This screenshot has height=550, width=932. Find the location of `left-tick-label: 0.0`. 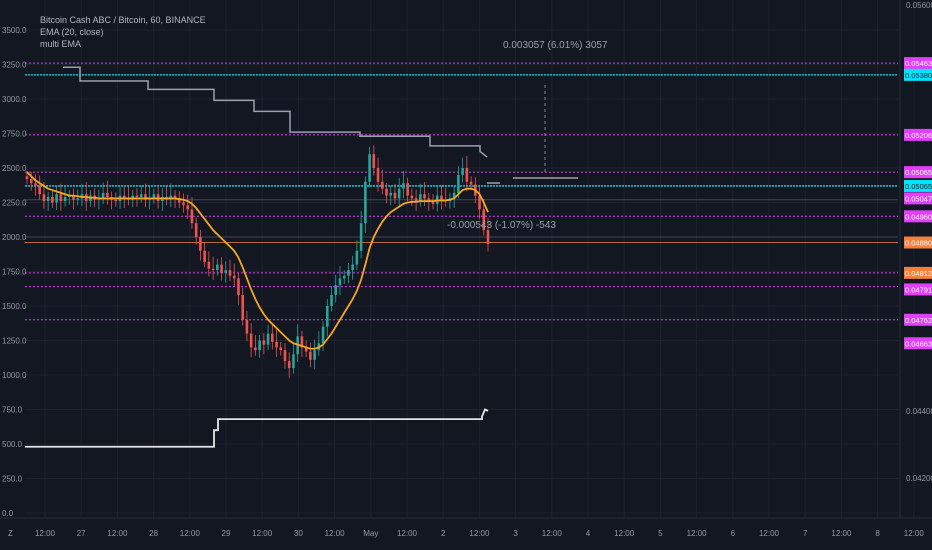

left-tick-label: 0.0 is located at coordinates (8, 513).